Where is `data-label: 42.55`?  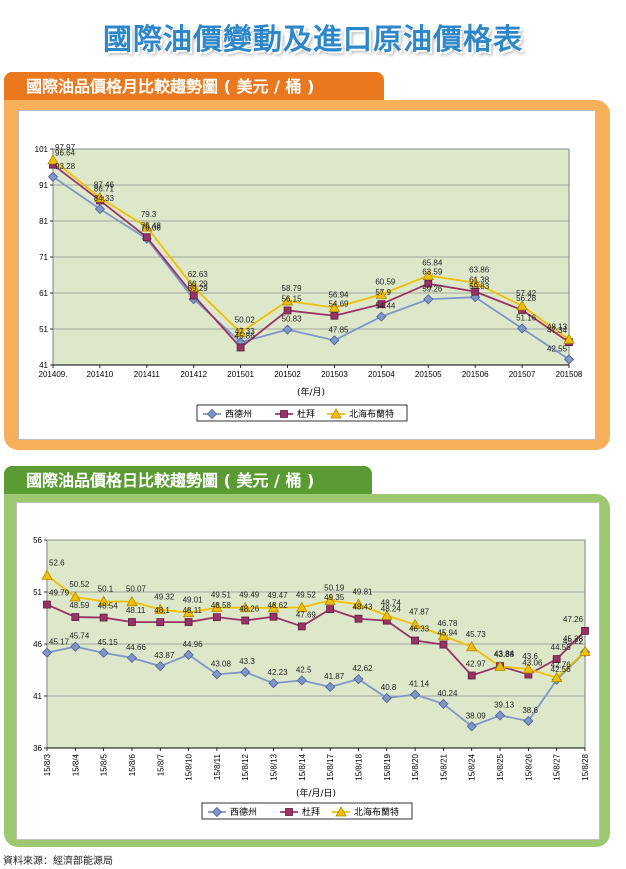 data-label: 42.55 is located at coordinates (557, 348).